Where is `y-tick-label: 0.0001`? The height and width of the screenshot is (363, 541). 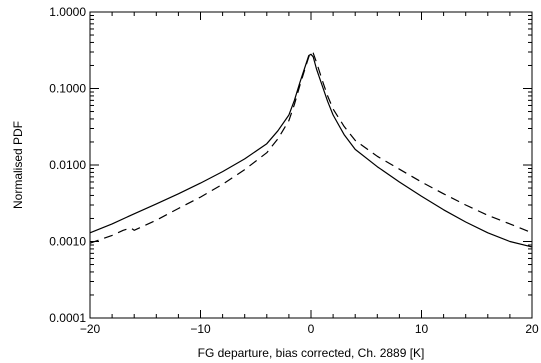 y-tick-label: 0.0001 is located at coordinates (67, 318).